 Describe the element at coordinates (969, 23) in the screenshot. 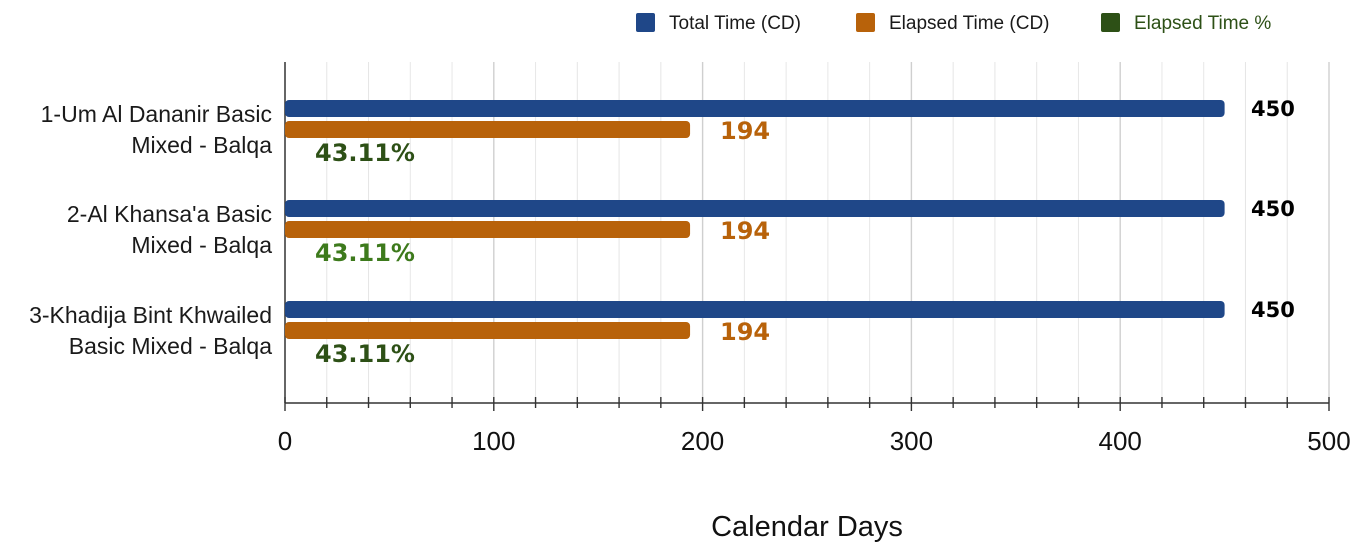

I see `legend-label: Elapsed Time (CD)` at that location.